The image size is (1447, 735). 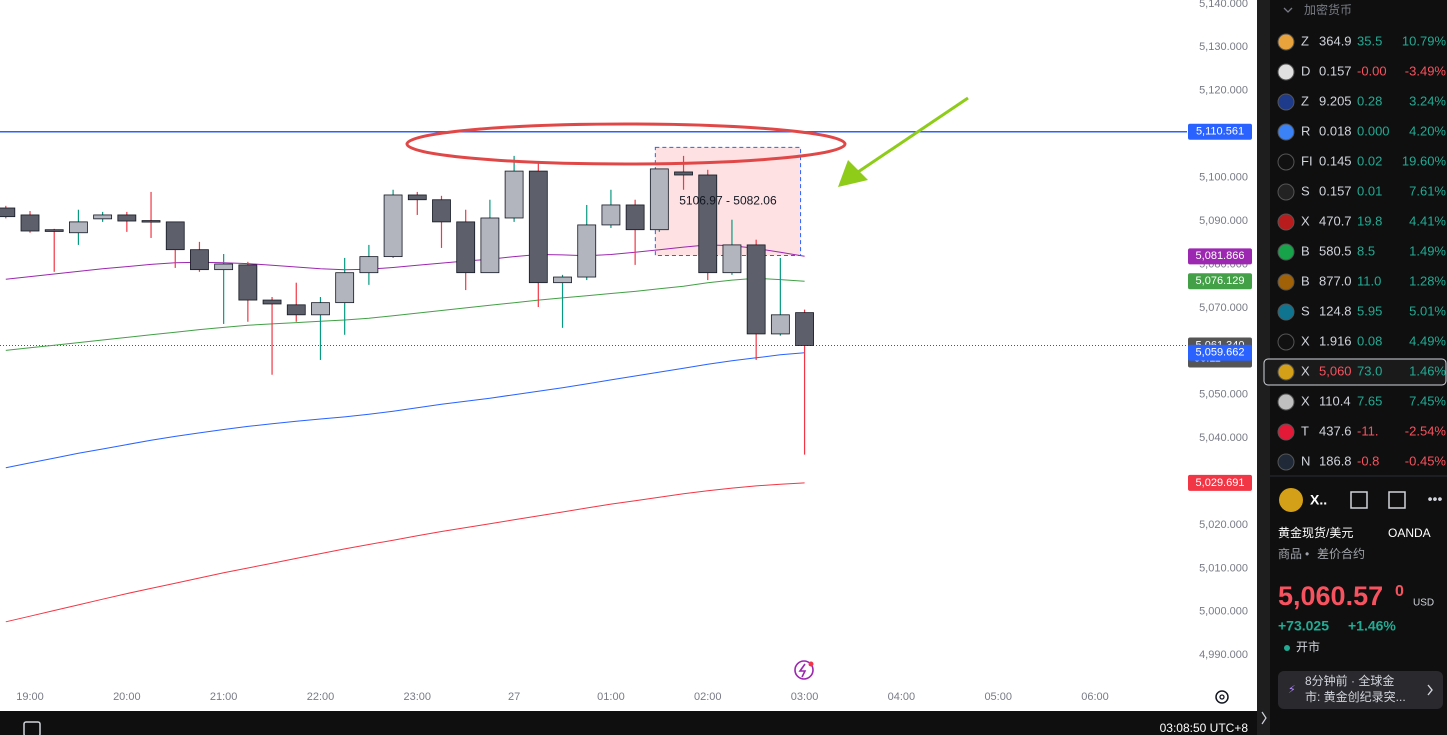 What do you see at coordinates (1264, 718) in the screenshot?
I see `collapse-icon` at bounding box center [1264, 718].